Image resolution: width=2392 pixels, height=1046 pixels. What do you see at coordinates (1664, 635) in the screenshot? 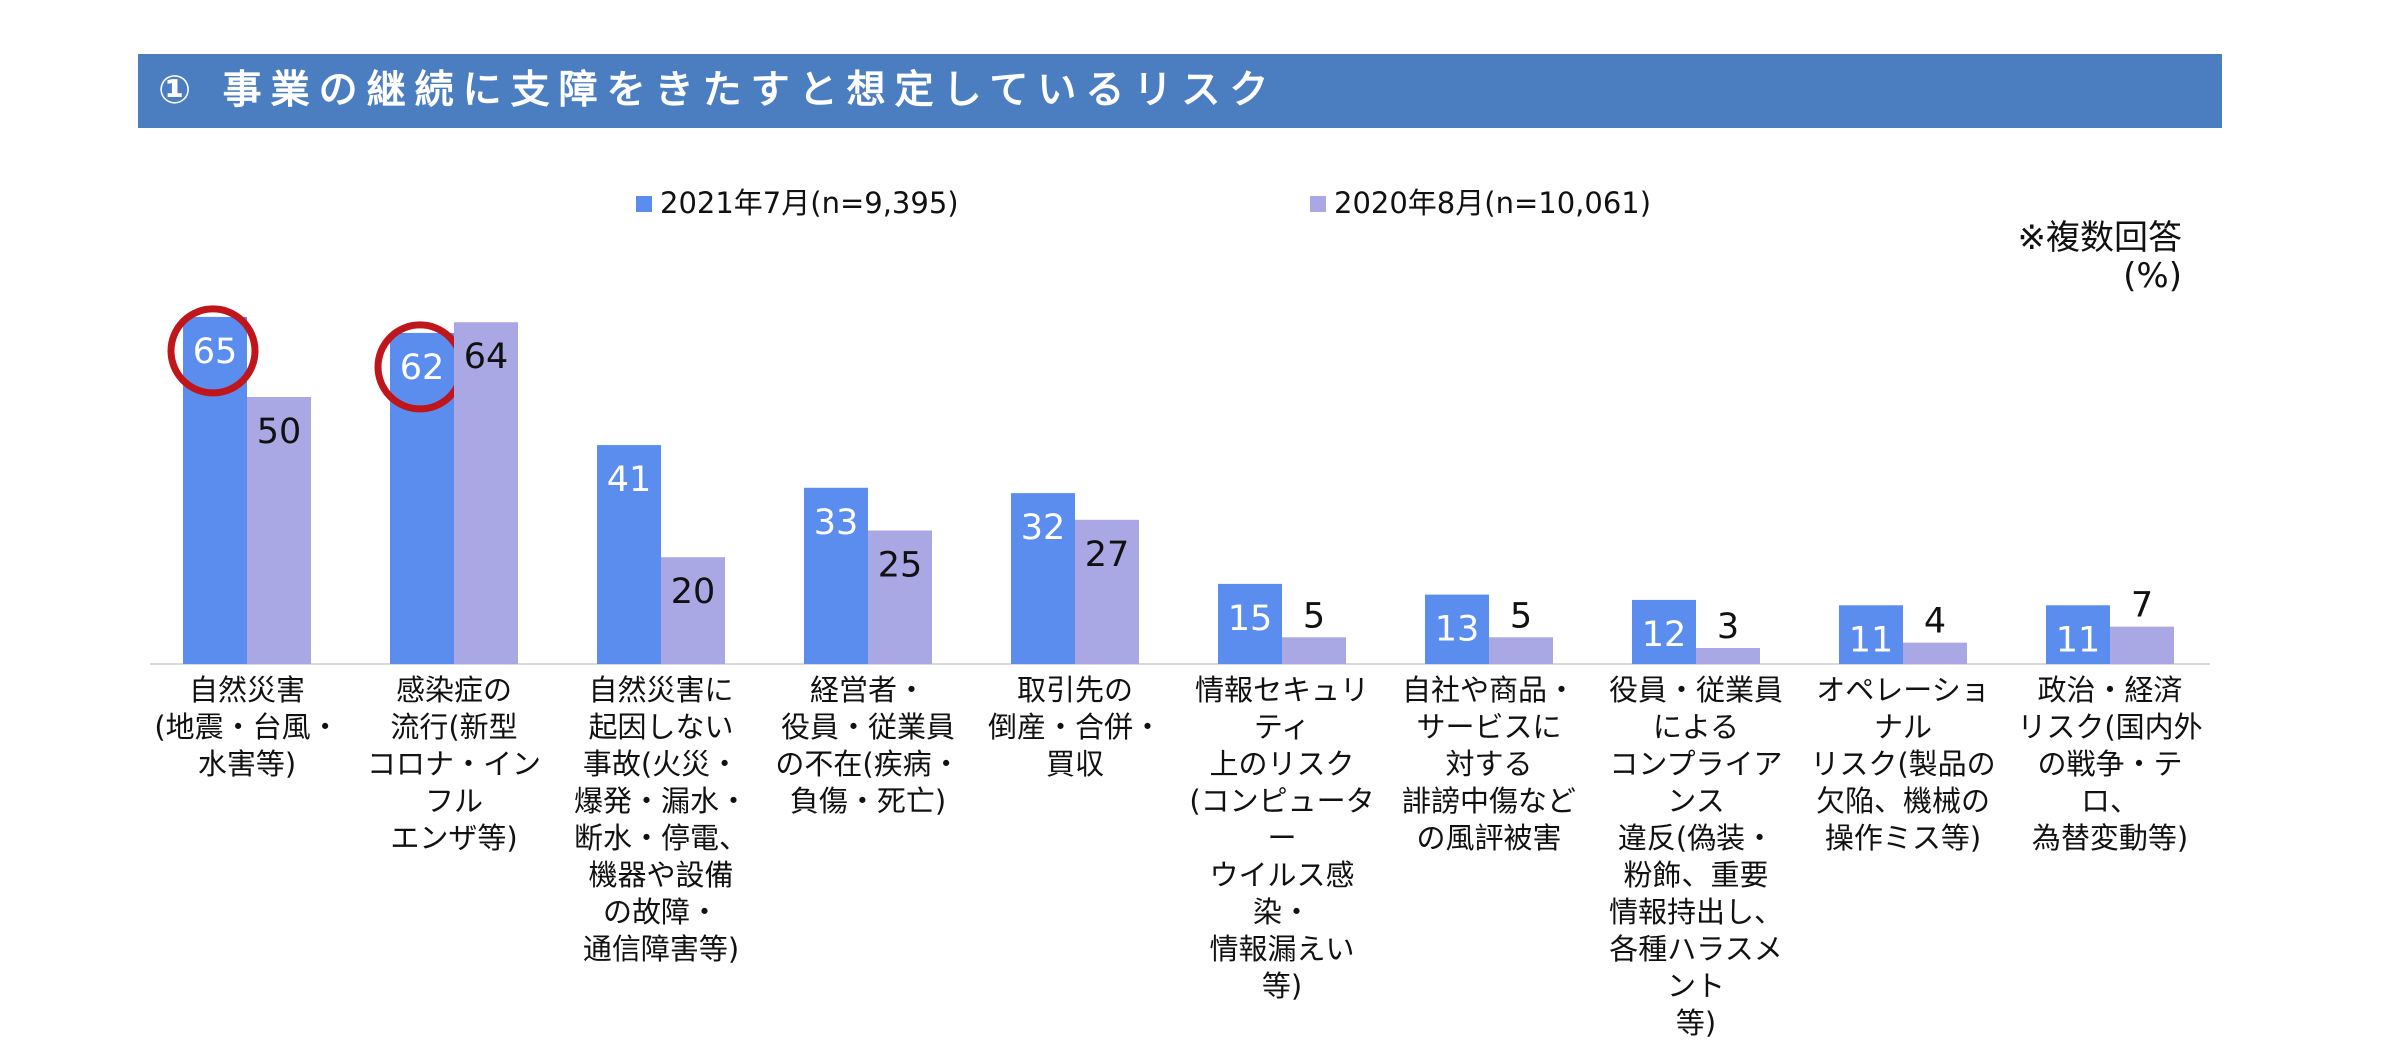
I see `data-label-2021-7: 12` at bounding box center [1664, 635].